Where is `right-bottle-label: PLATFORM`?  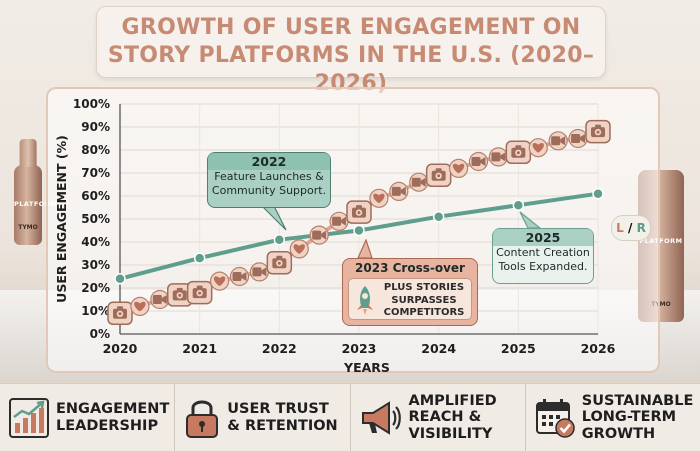 right-bottle-label: PLATFORM is located at coordinates (661, 240).